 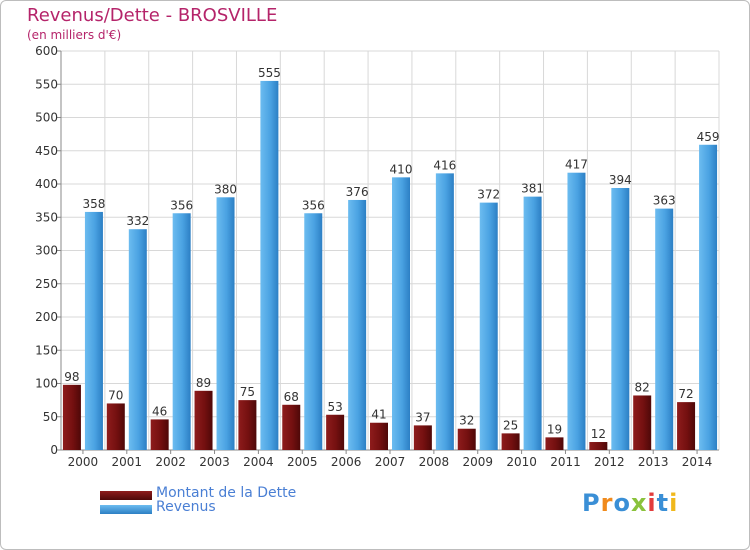 What do you see at coordinates (346, 462) in the screenshot?
I see `x-tick-label: 2006` at bounding box center [346, 462].